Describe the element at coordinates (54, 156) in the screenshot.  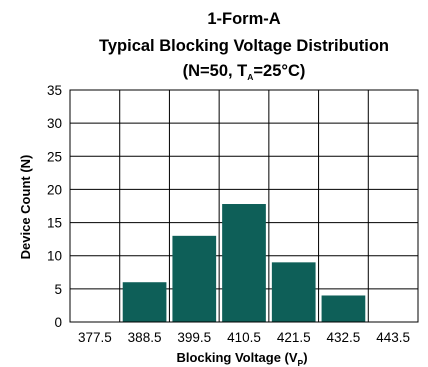
I see `y-tick-label: 25` at that location.